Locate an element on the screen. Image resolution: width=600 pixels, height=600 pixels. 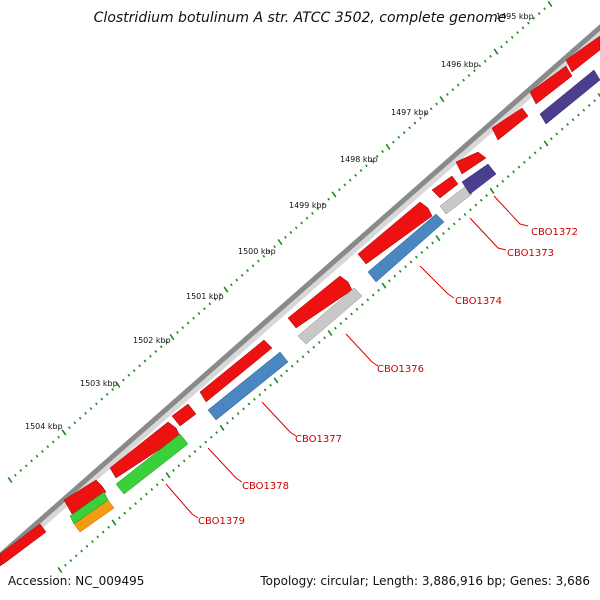
gene-label-cbo1374: CBO1374 is located at coordinates (478, 301).